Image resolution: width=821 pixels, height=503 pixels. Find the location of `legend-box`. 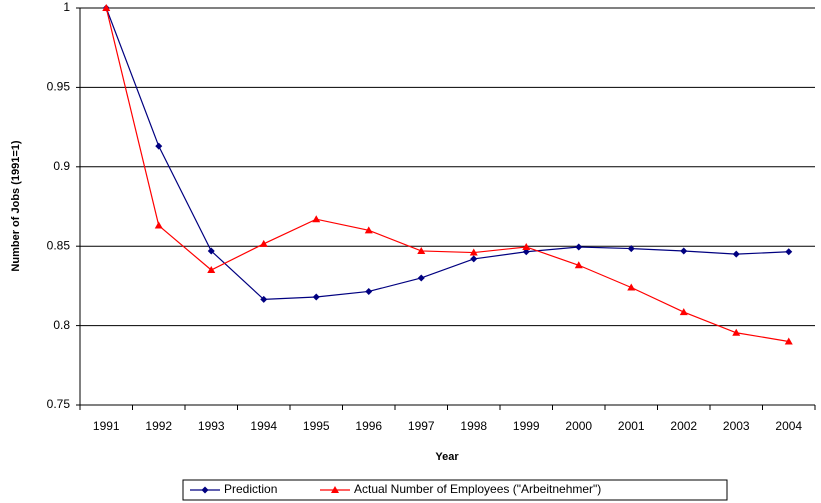

legend-box is located at coordinates (455, 490).